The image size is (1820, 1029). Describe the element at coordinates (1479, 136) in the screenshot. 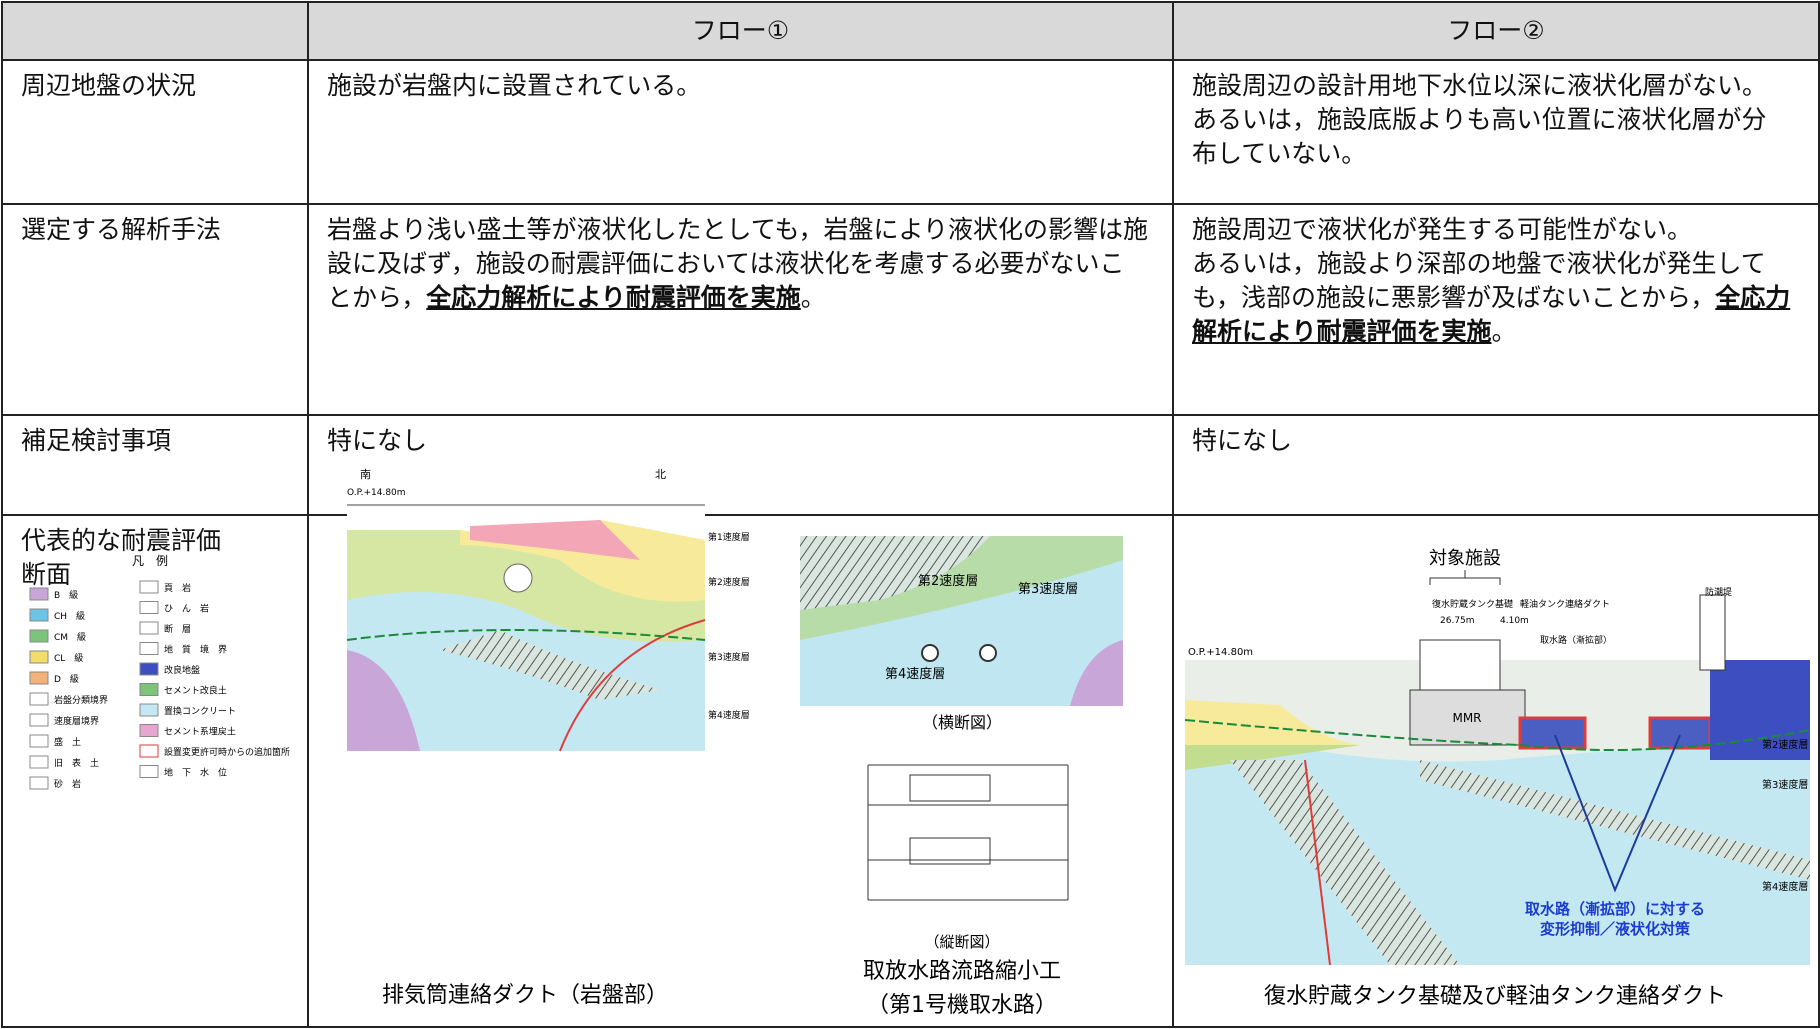

I see `text: あるいは，施設底版よりも高い位置に液状化層が分布していない。` at that location.